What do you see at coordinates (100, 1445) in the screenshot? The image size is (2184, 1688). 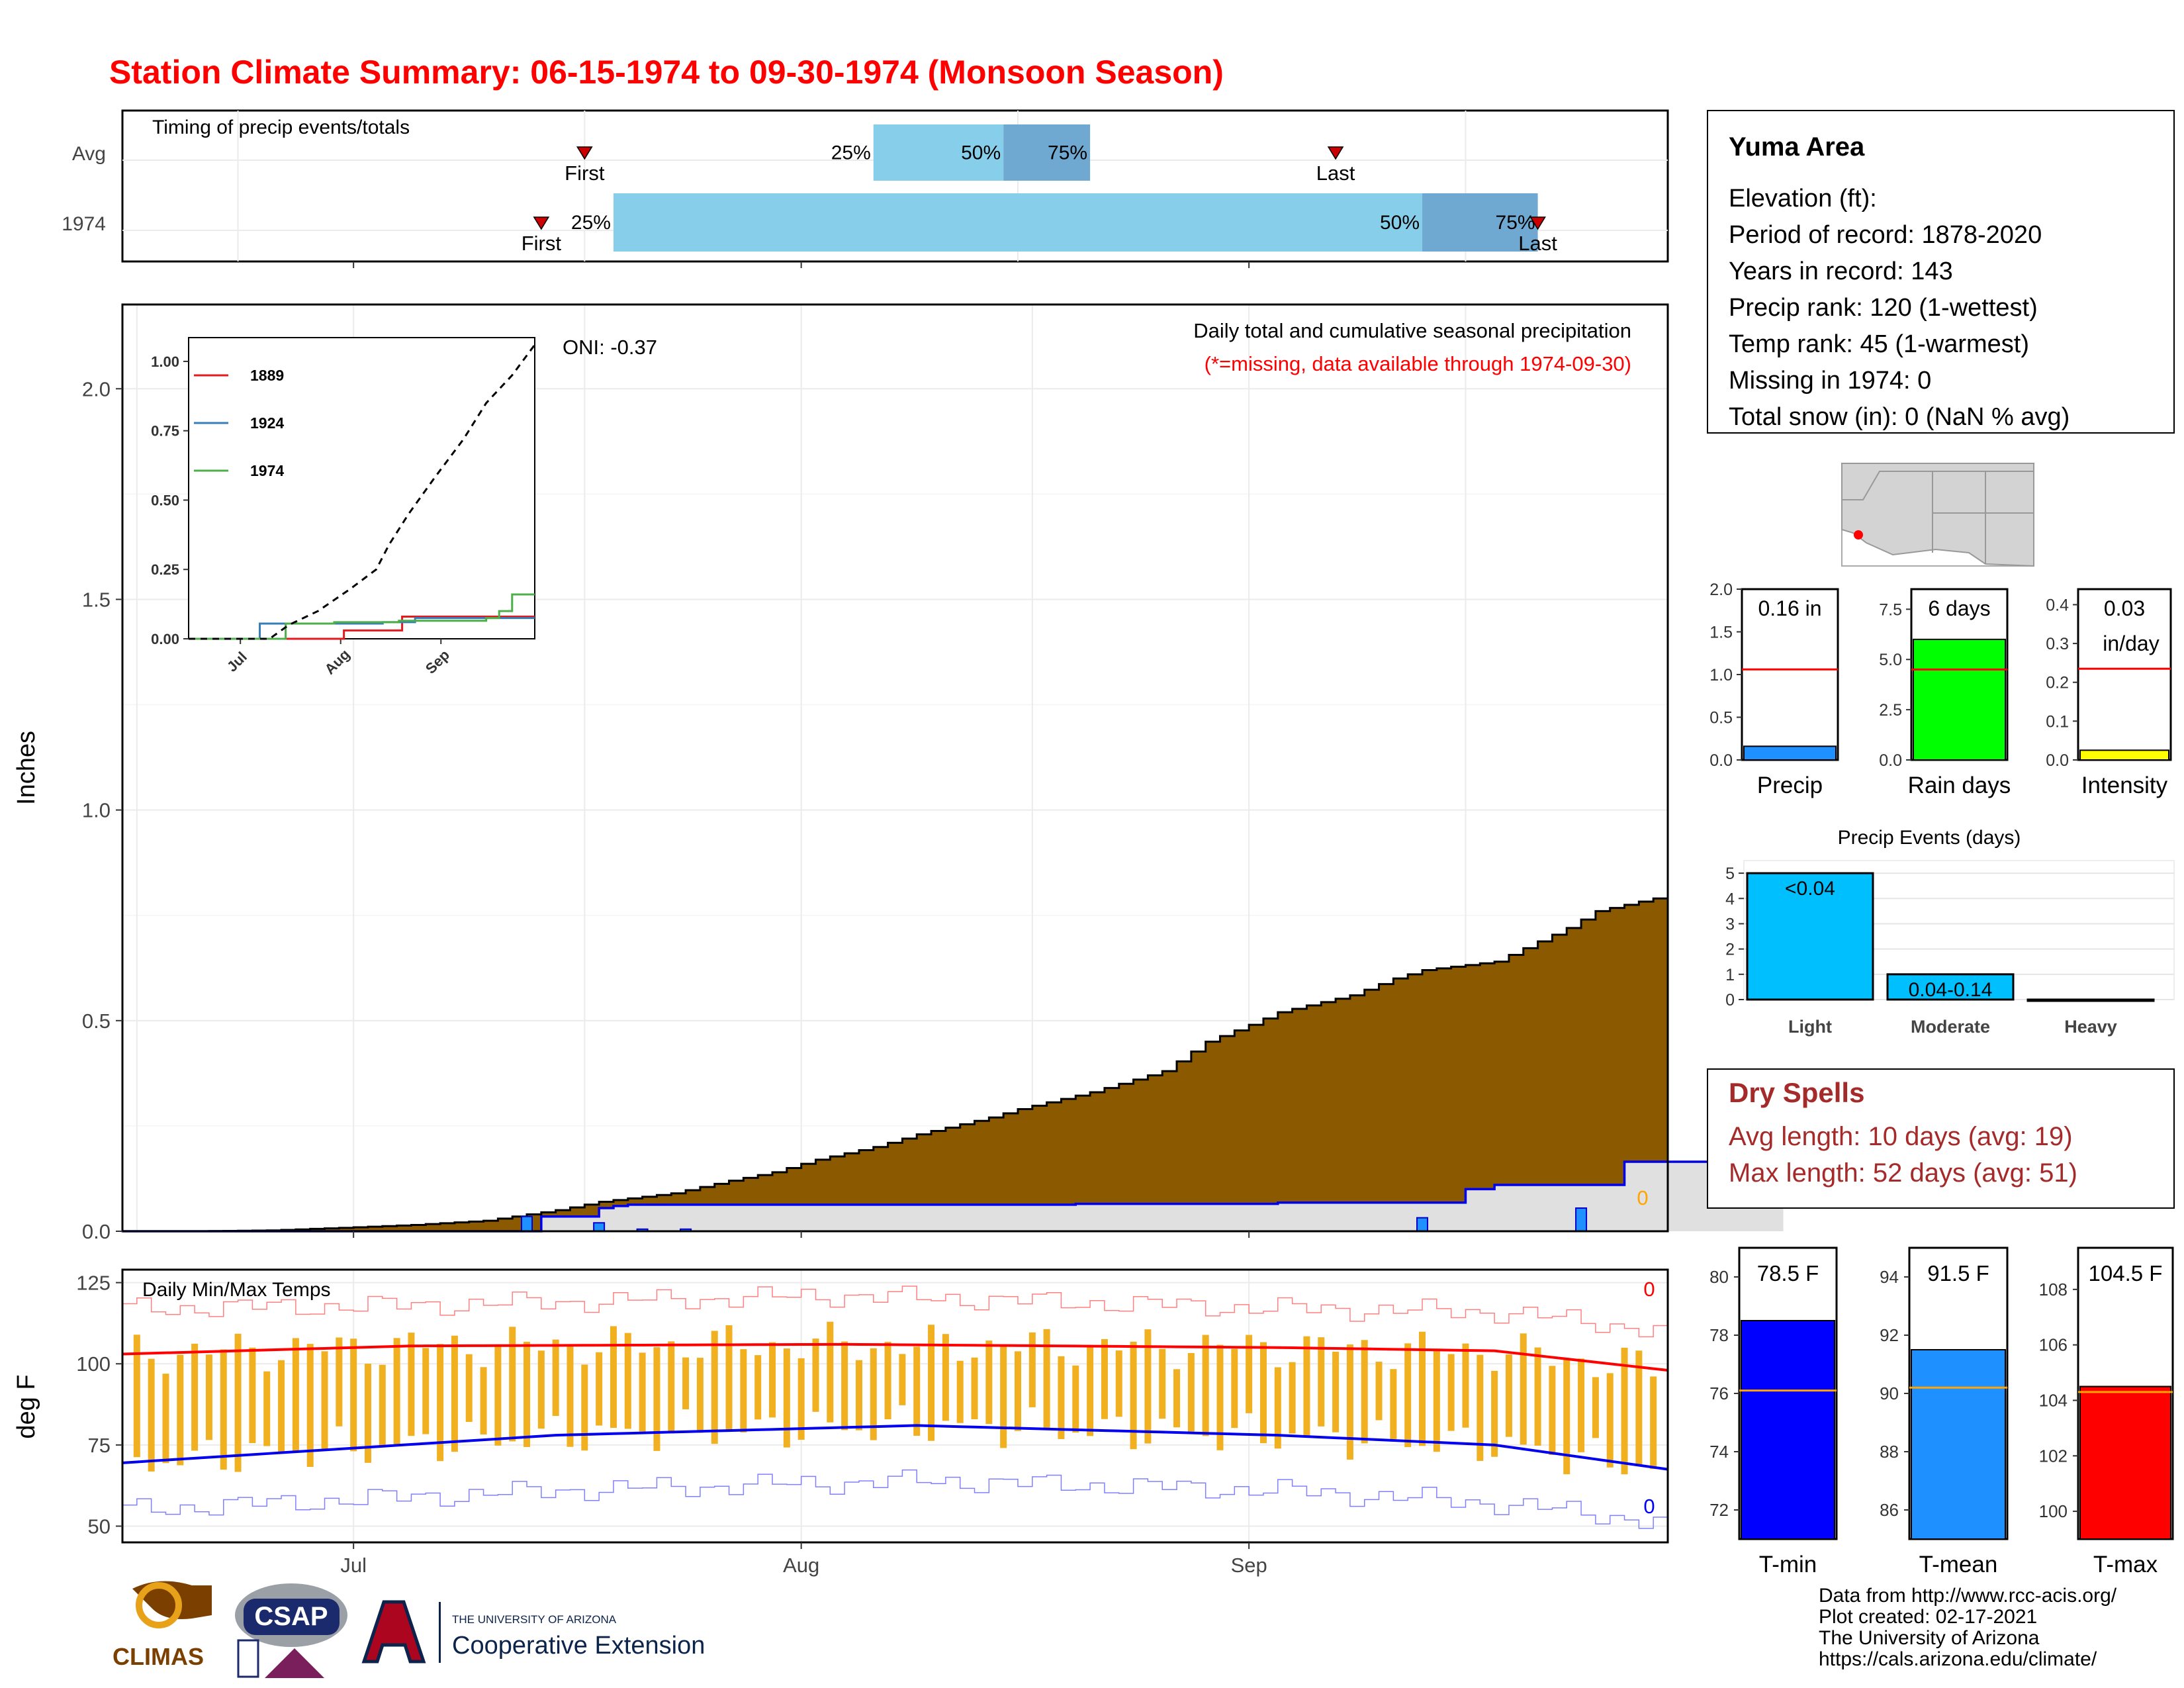 I see `temps-ytick-label: 75` at bounding box center [100, 1445].